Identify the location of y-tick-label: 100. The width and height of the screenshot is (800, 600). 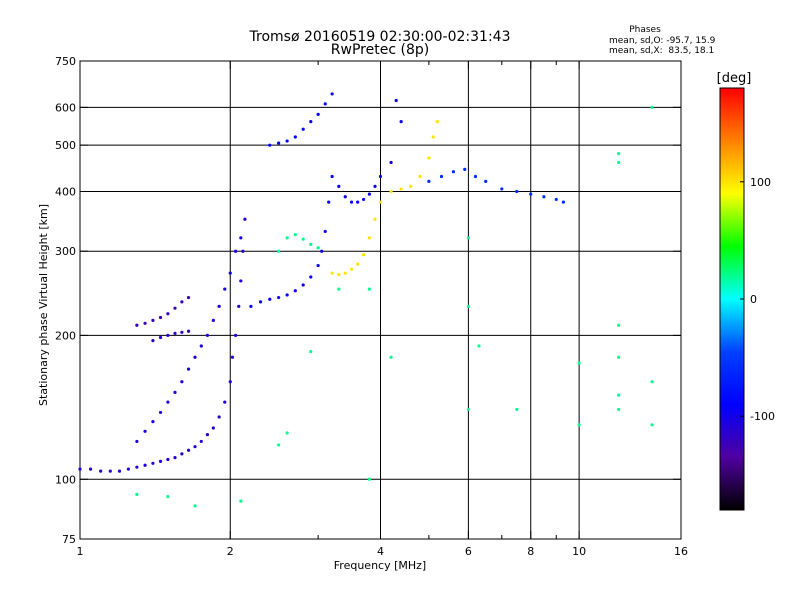
(65, 479).